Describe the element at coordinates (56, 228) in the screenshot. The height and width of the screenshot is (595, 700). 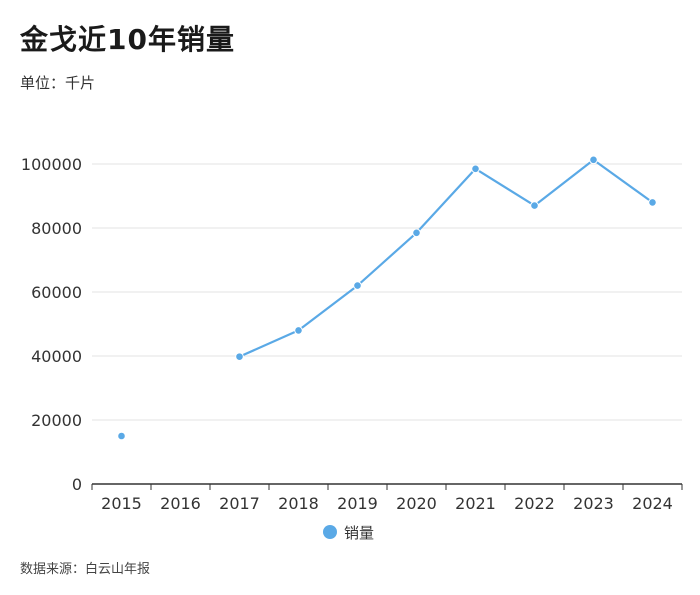
I see `y-tick-label: 80000` at that location.